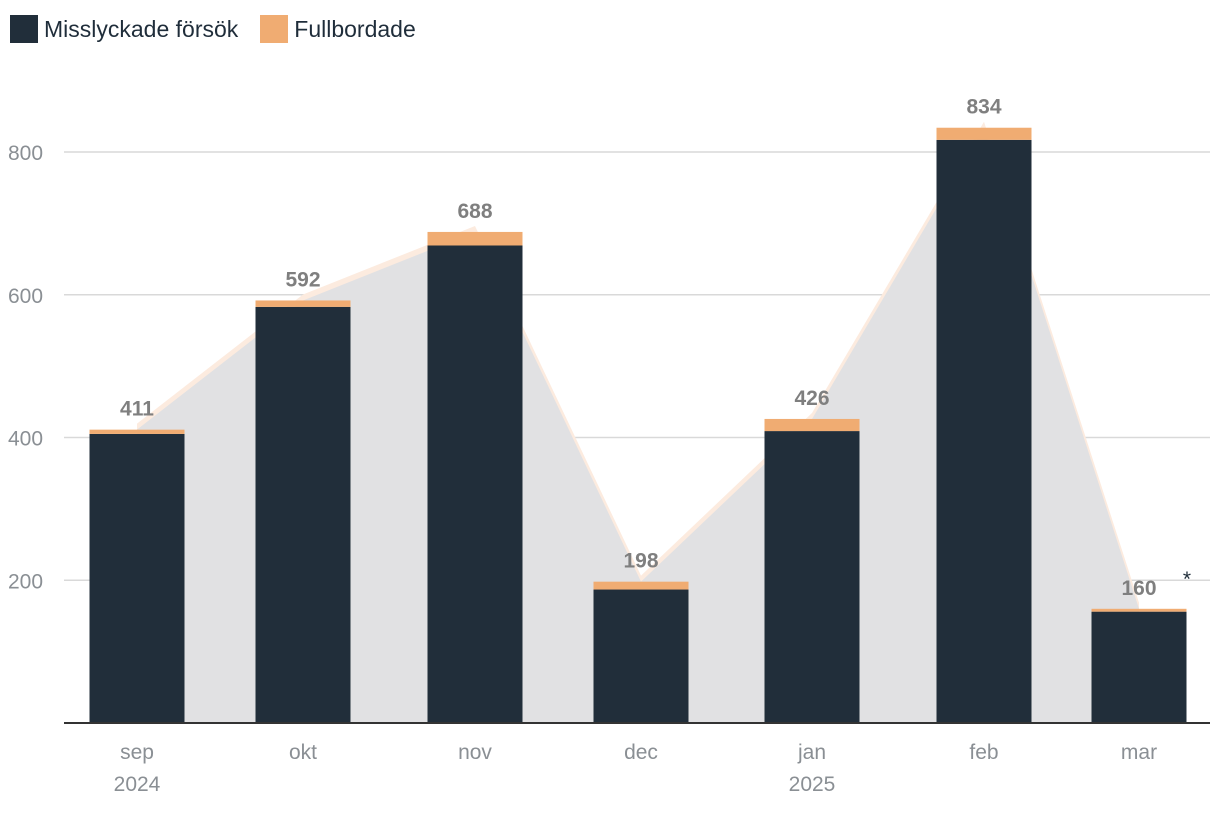  I want to click on bar-completed-sep, so click(137, 431).